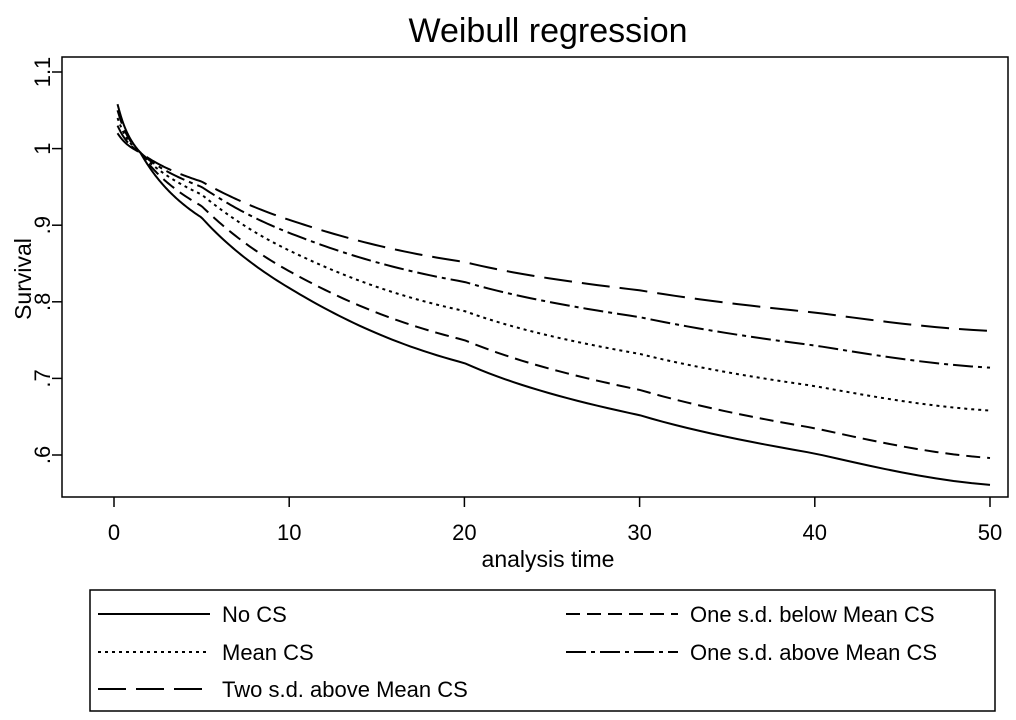  What do you see at coordinates (812, 614) in the screenshot?
I see `legend-label-1: One s.d. below Mean CS` at bounding box center [812, 614].